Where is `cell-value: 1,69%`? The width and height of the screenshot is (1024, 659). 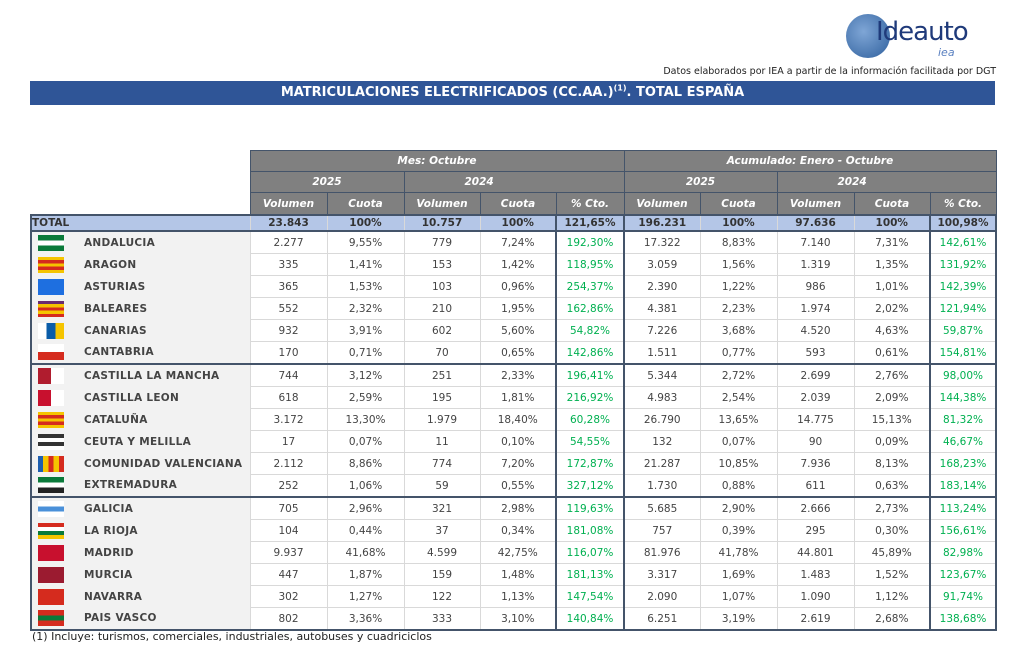 cell-value: 1,69% is located at coordinates (738, 574).